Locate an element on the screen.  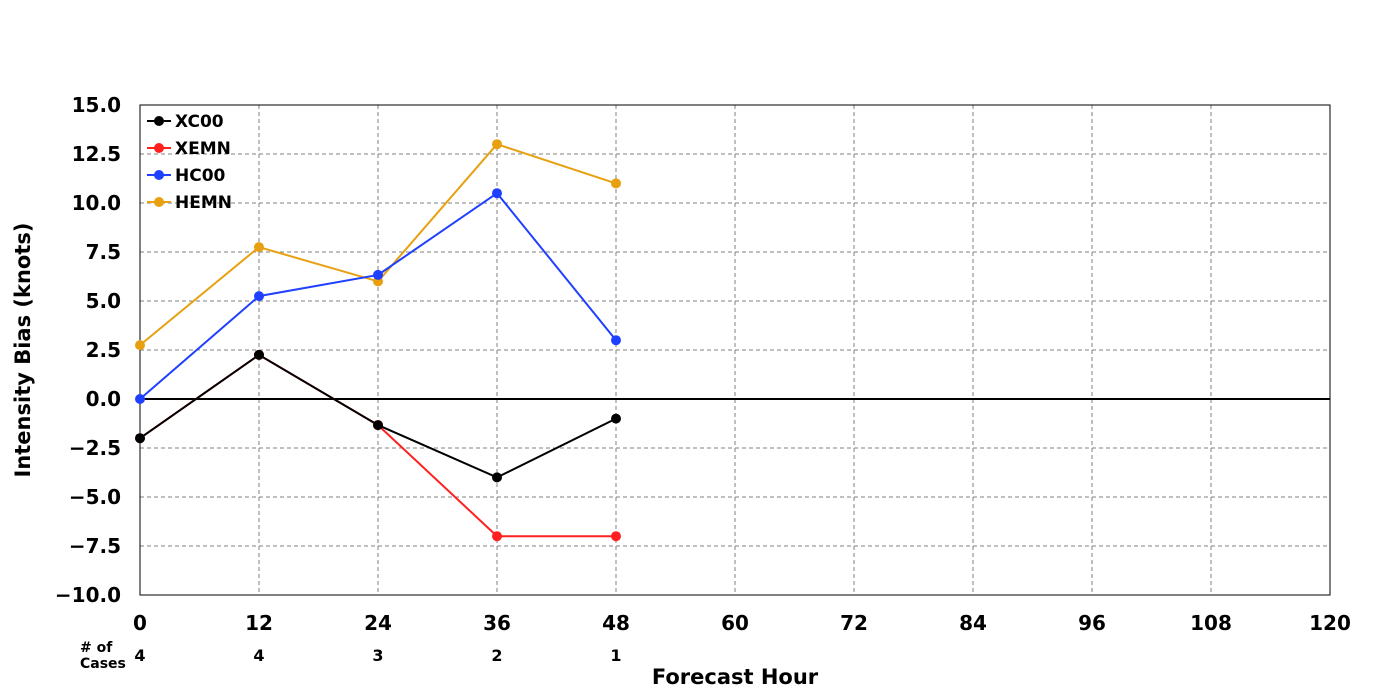
x-tick-label: 24 is located at coordinates (378, 623).